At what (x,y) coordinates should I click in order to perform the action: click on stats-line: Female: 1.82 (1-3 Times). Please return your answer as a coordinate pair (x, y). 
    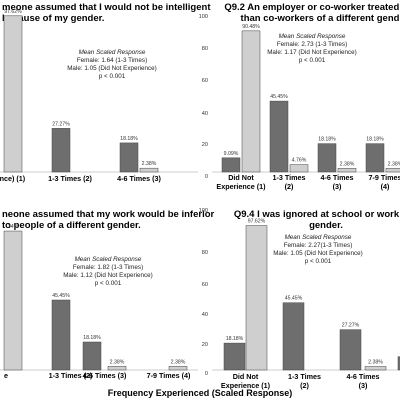
    Looking at the image, I should click on (108, 267).